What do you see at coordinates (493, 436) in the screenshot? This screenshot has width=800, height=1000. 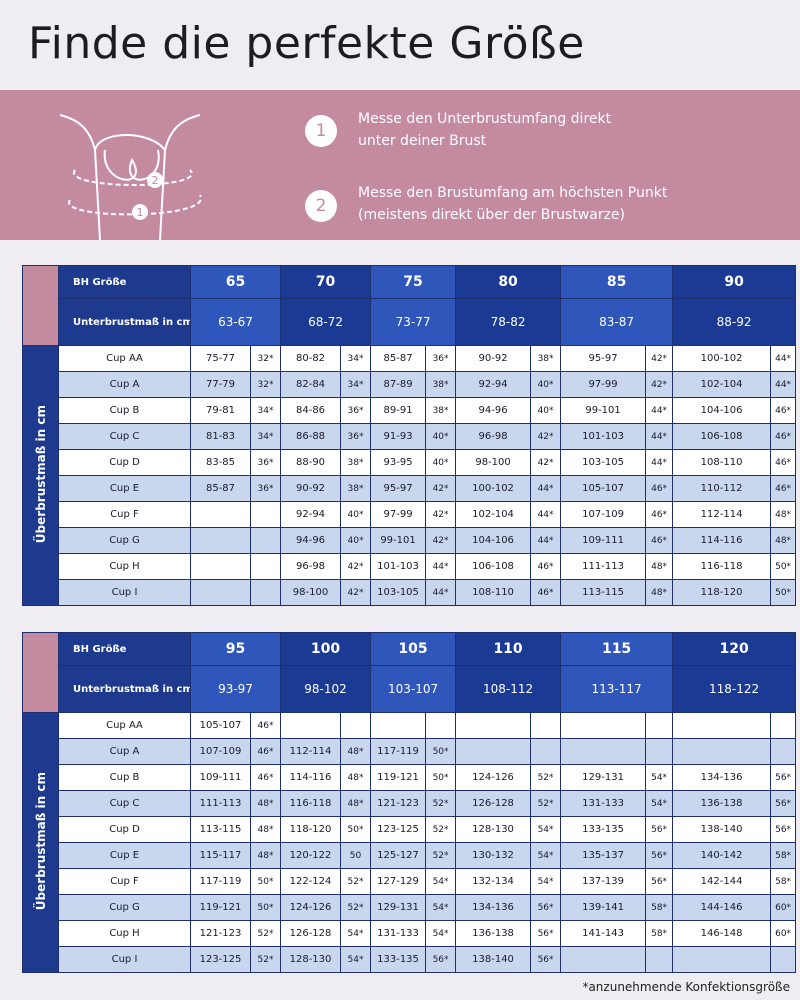 I see `bust-range: 96-98` at bounding box center [493, 436].